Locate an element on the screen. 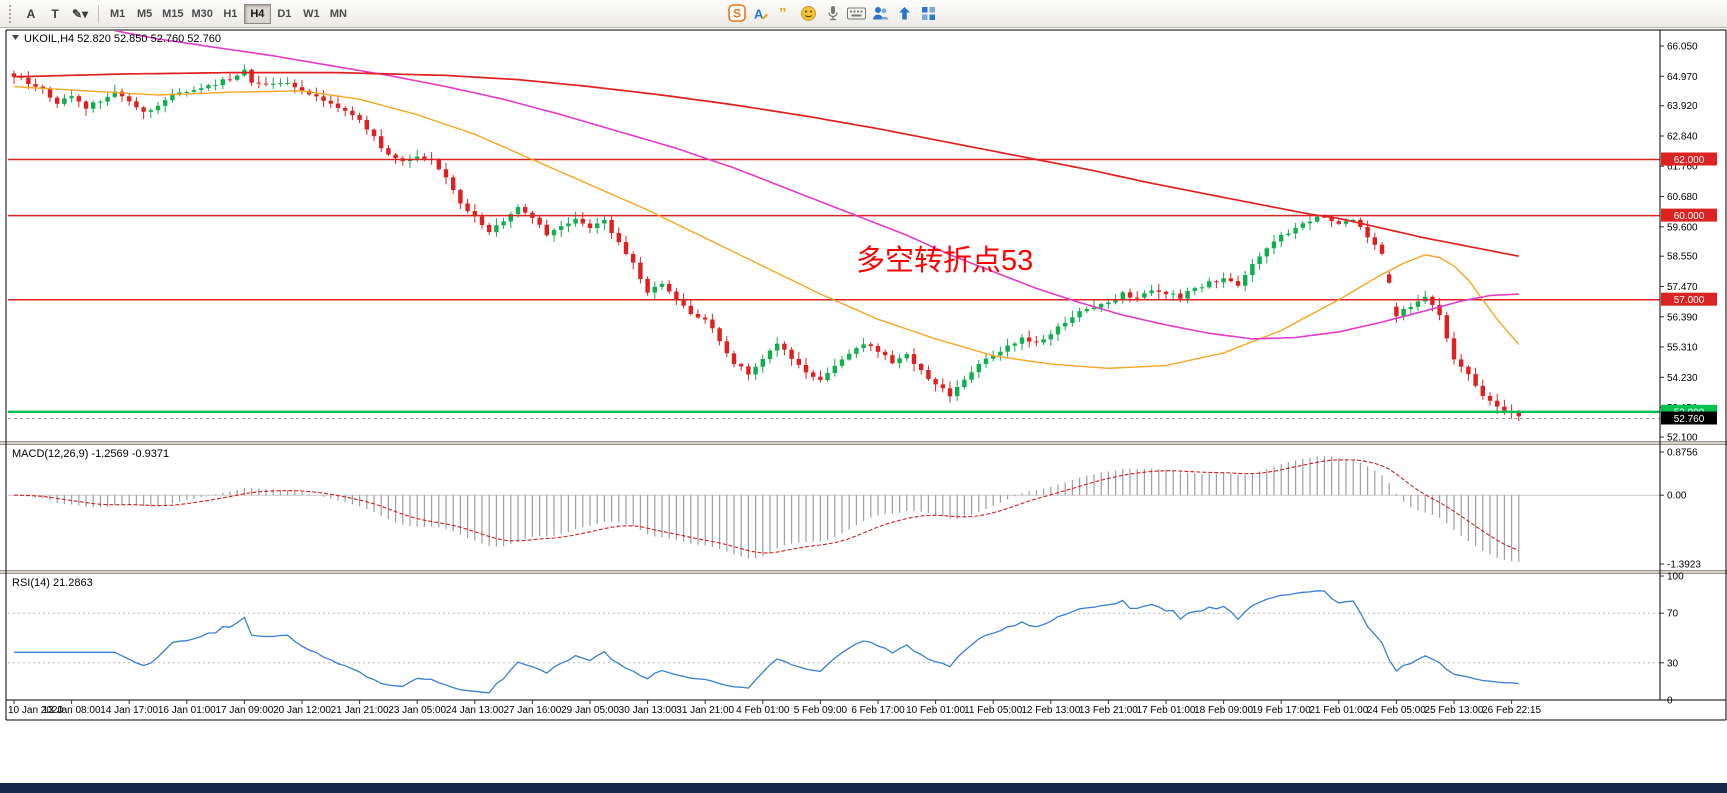 Image resolution: width=1727 pixels, height=793 pixels. time-tick-label: 17 Jan 09:00 is located at coordinates (244, 710).